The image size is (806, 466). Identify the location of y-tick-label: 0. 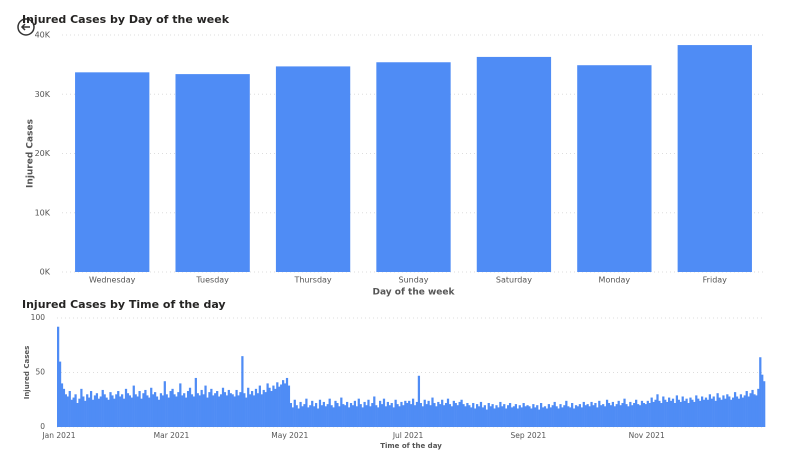
(42, 426).